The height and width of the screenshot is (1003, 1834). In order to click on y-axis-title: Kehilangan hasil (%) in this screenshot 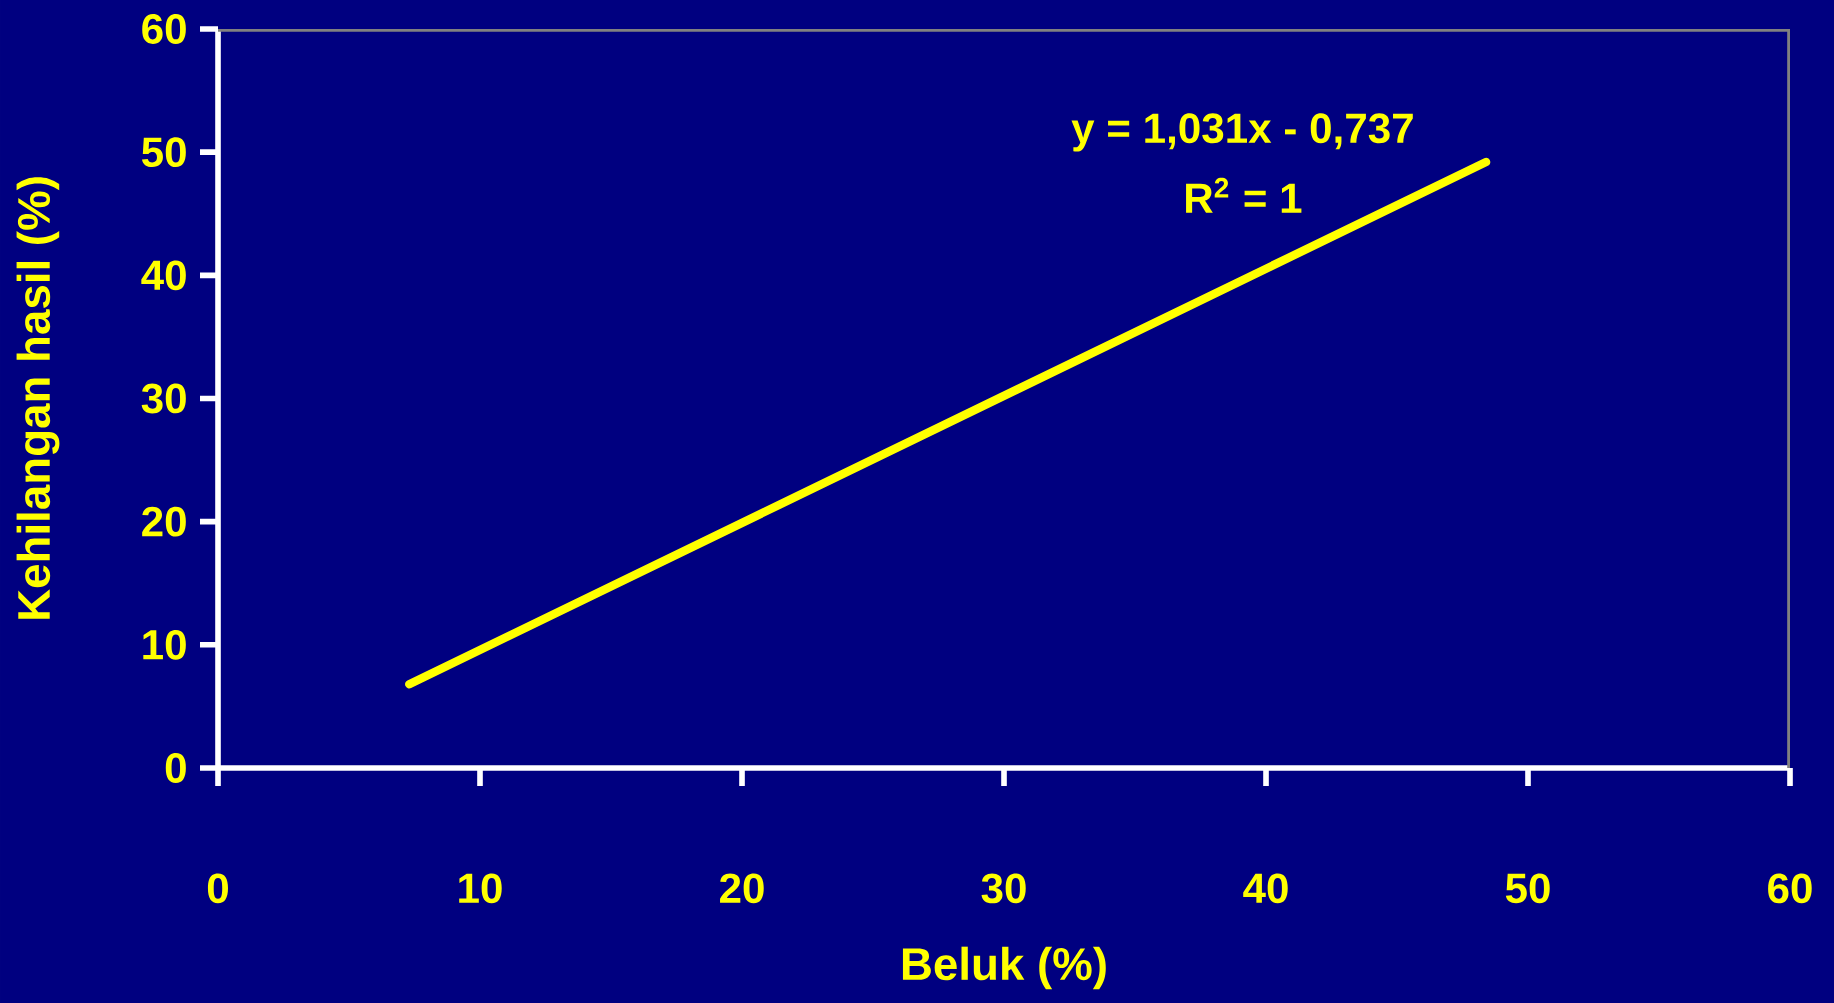, I will do `click(38, 398)`.